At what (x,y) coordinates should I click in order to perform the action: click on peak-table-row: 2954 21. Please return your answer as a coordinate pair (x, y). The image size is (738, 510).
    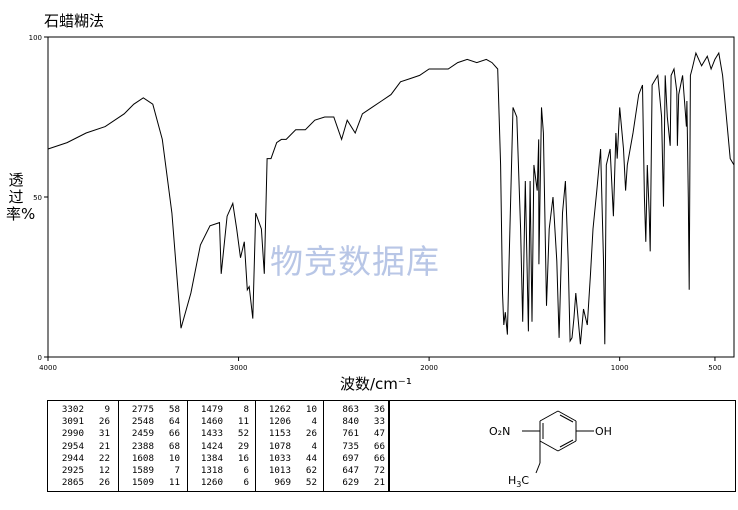
    Looking at the image, I should click on (82, 447).